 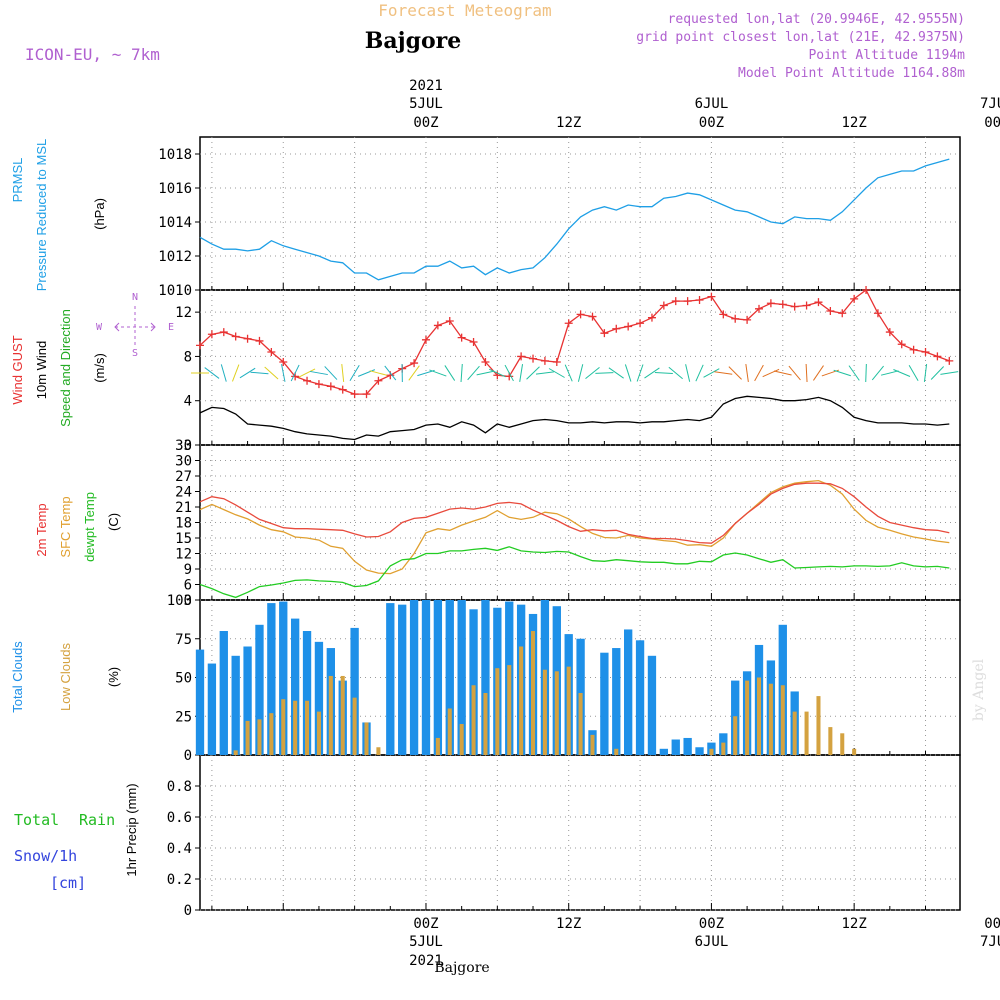 I want to click on pressure-line, so click(x=574, y=219).